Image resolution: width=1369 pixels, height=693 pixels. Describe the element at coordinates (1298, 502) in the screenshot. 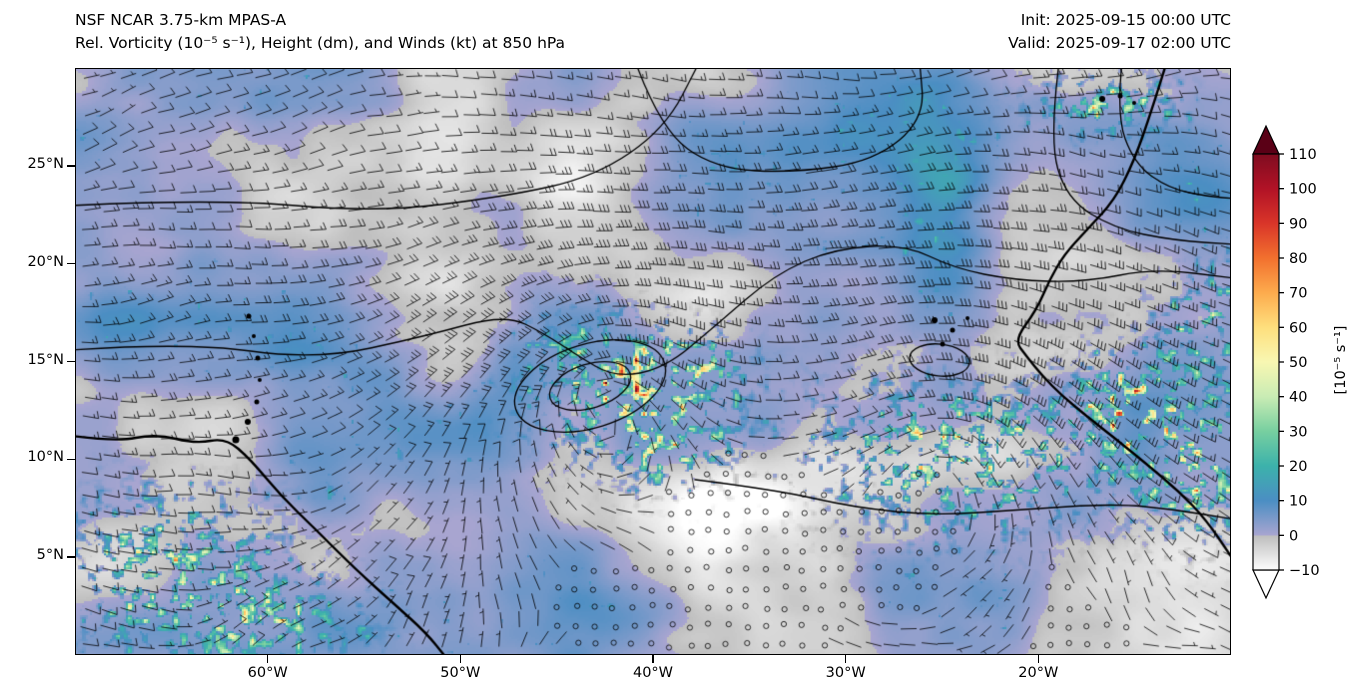

I see `colorbar-tick-label: 10` at that location.